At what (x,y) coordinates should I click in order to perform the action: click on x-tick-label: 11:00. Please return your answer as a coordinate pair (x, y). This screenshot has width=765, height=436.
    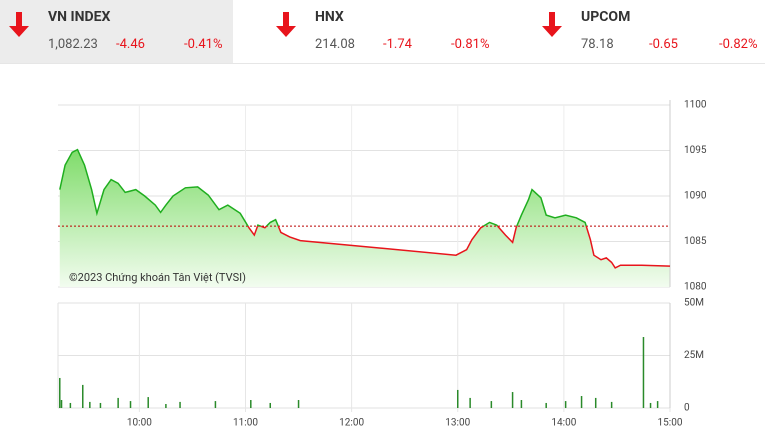
    Looking at the image, I should click on (245, 423).